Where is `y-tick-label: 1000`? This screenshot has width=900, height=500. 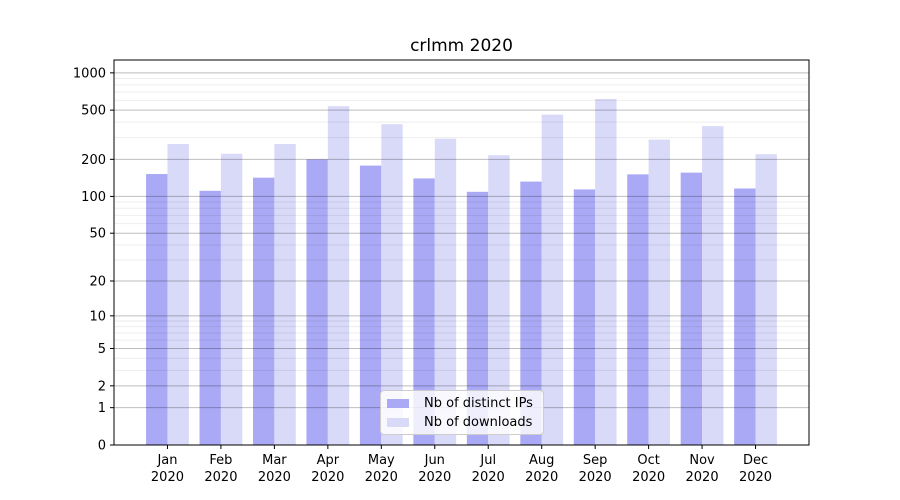 y-tick-label: 1000 is located at coordinates (89, 73).